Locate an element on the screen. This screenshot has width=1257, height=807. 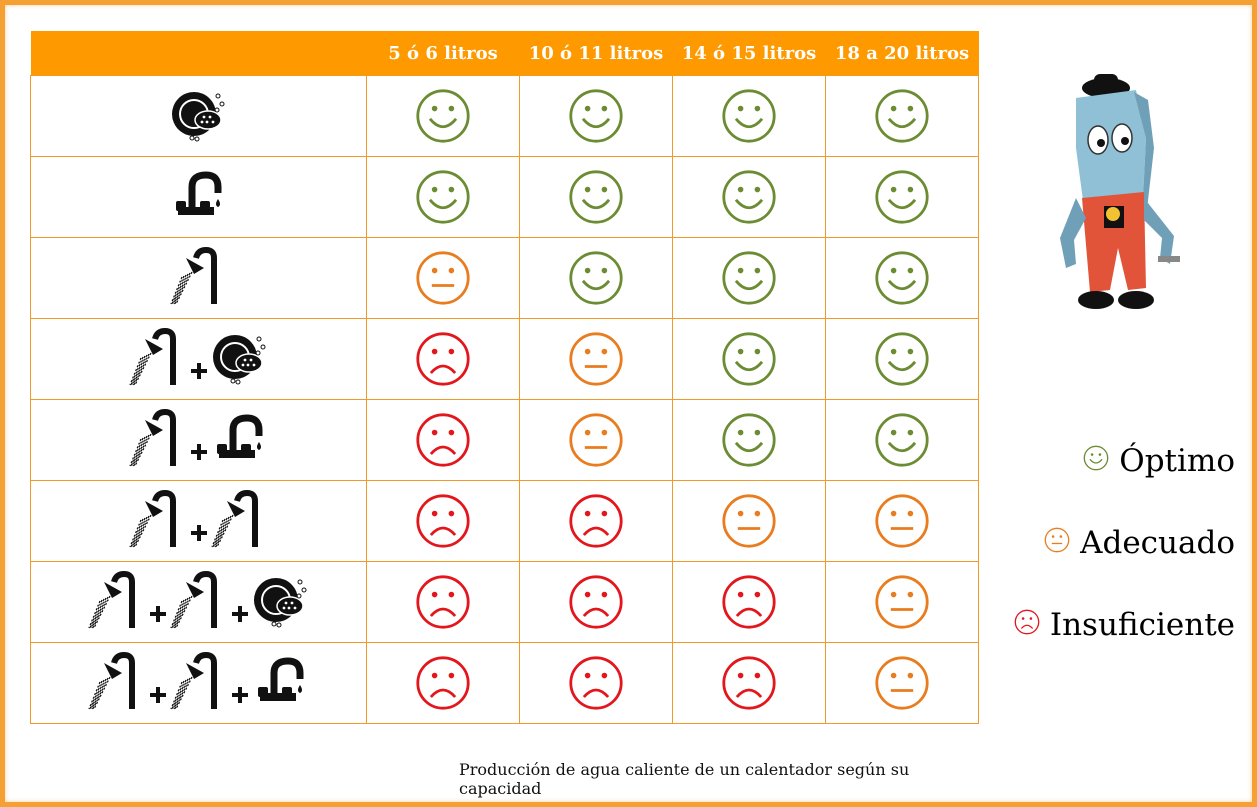
header-capacity-cell: 10 ó 11 litros is located at coordinates (596, 53).